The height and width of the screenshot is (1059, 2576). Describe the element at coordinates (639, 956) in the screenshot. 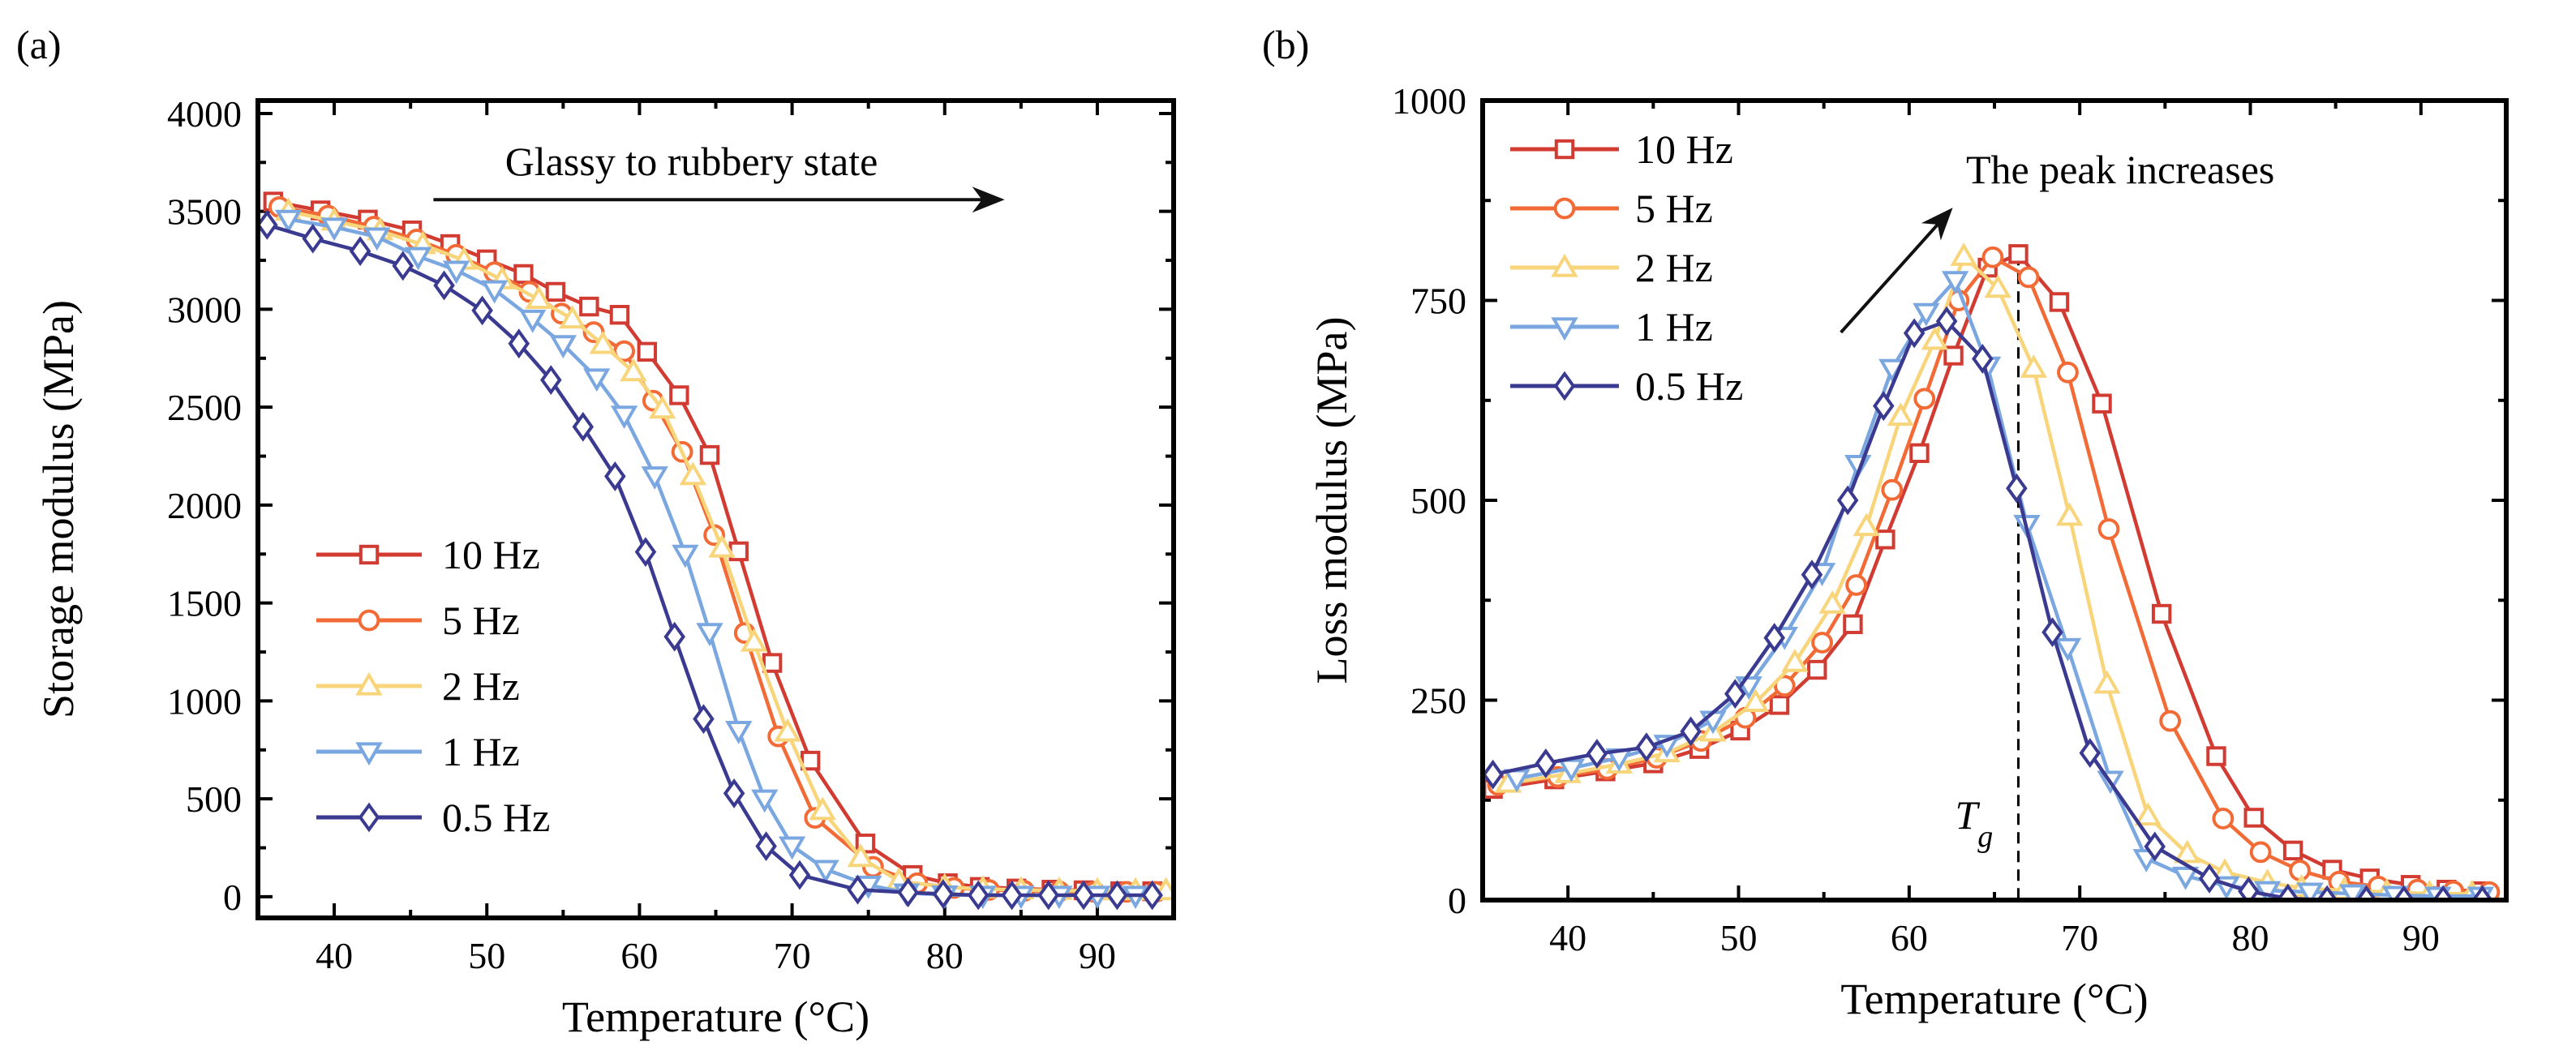

I see `x-tick-label: 60` at that location.